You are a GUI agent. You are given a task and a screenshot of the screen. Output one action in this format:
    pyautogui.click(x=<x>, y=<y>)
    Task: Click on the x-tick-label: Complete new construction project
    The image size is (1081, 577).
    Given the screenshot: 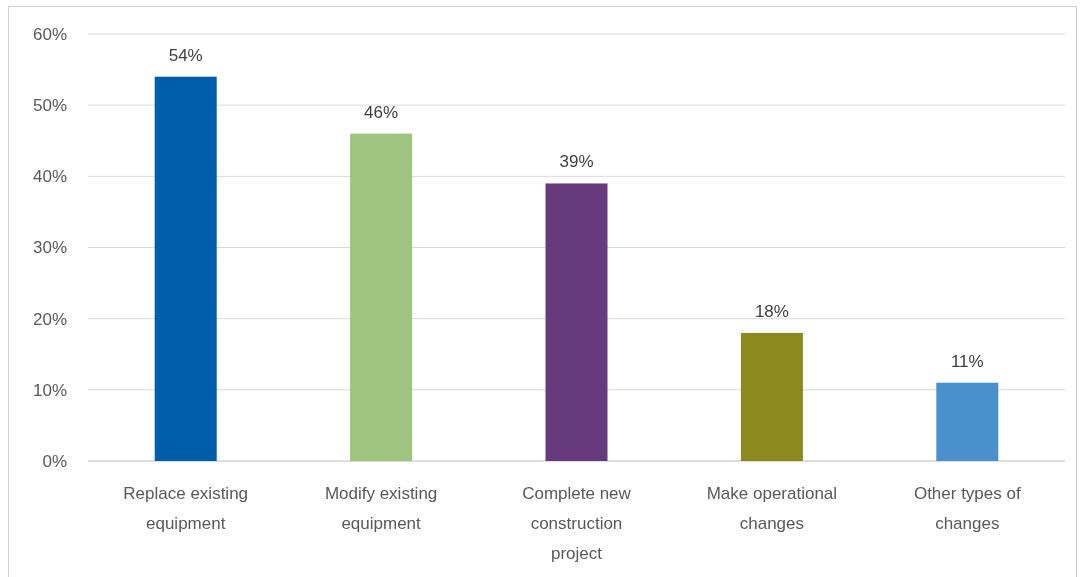 What is the action you would take?
    pyautogui.click(x=577, y=523)
    